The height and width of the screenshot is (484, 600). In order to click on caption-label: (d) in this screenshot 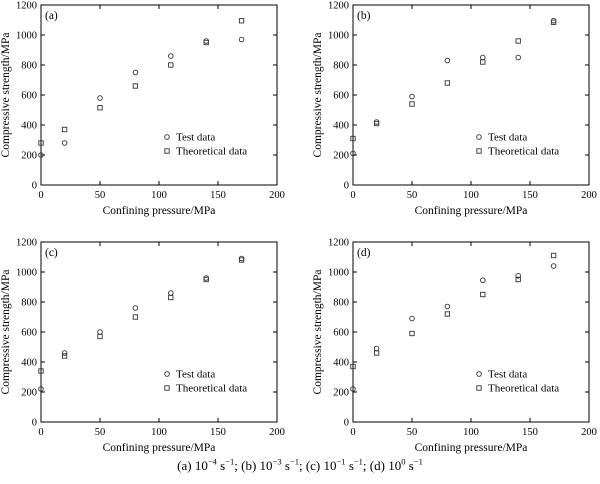, I will do `click(379, 466)`.